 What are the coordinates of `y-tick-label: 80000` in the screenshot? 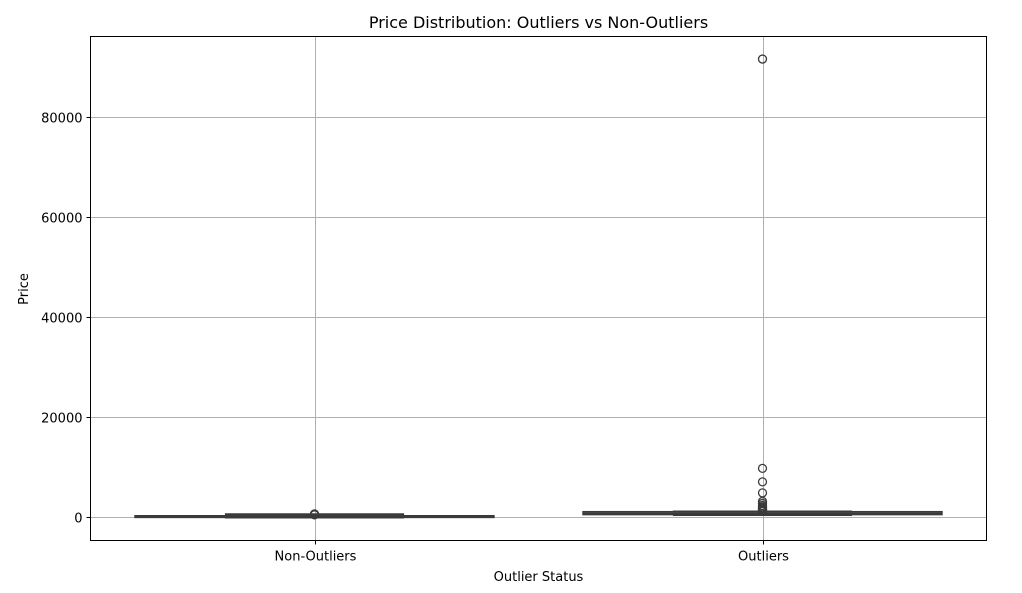 It's located at (61, 119).